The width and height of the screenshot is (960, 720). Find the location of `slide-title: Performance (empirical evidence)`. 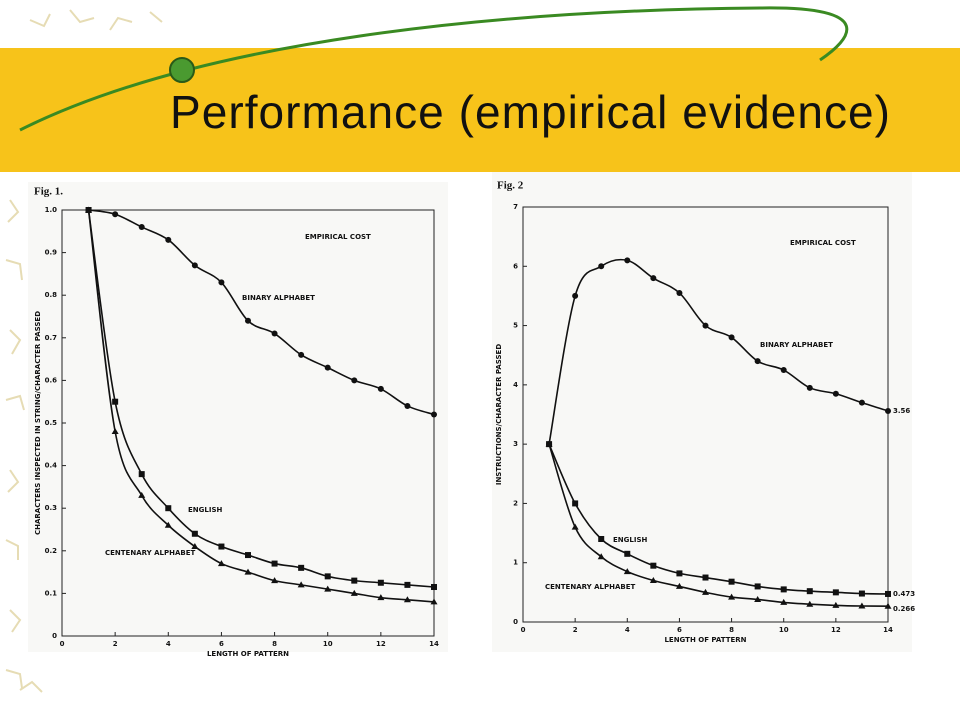

slide-title: Performance (empirical evidence) is located at coordinates (530, 112).